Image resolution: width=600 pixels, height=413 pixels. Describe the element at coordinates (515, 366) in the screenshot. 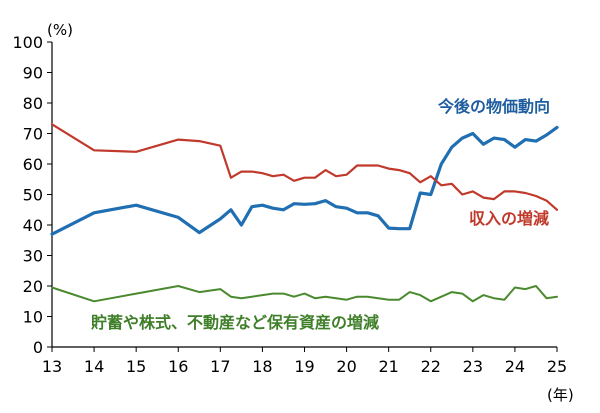

I see `x-tick-label: 24` at that location.